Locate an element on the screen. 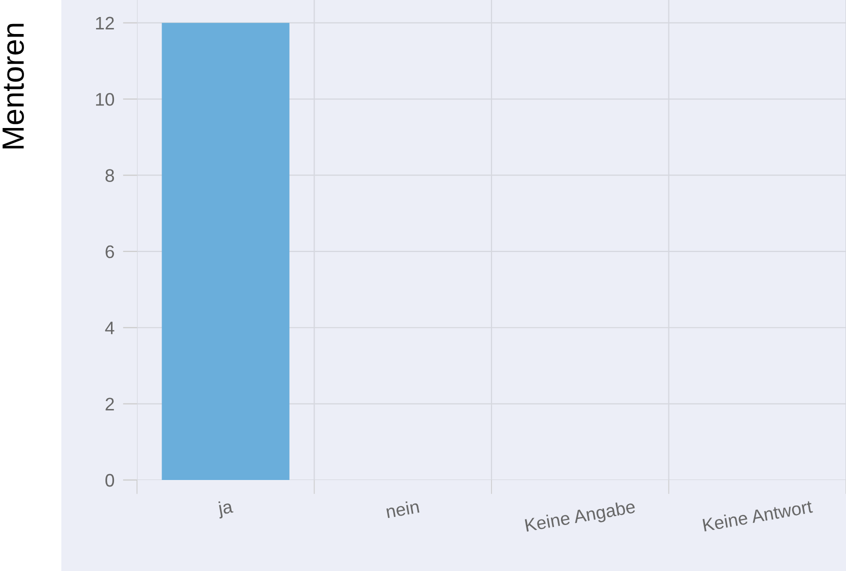  x-tick-label: ja is located at coordinates (225, 509).